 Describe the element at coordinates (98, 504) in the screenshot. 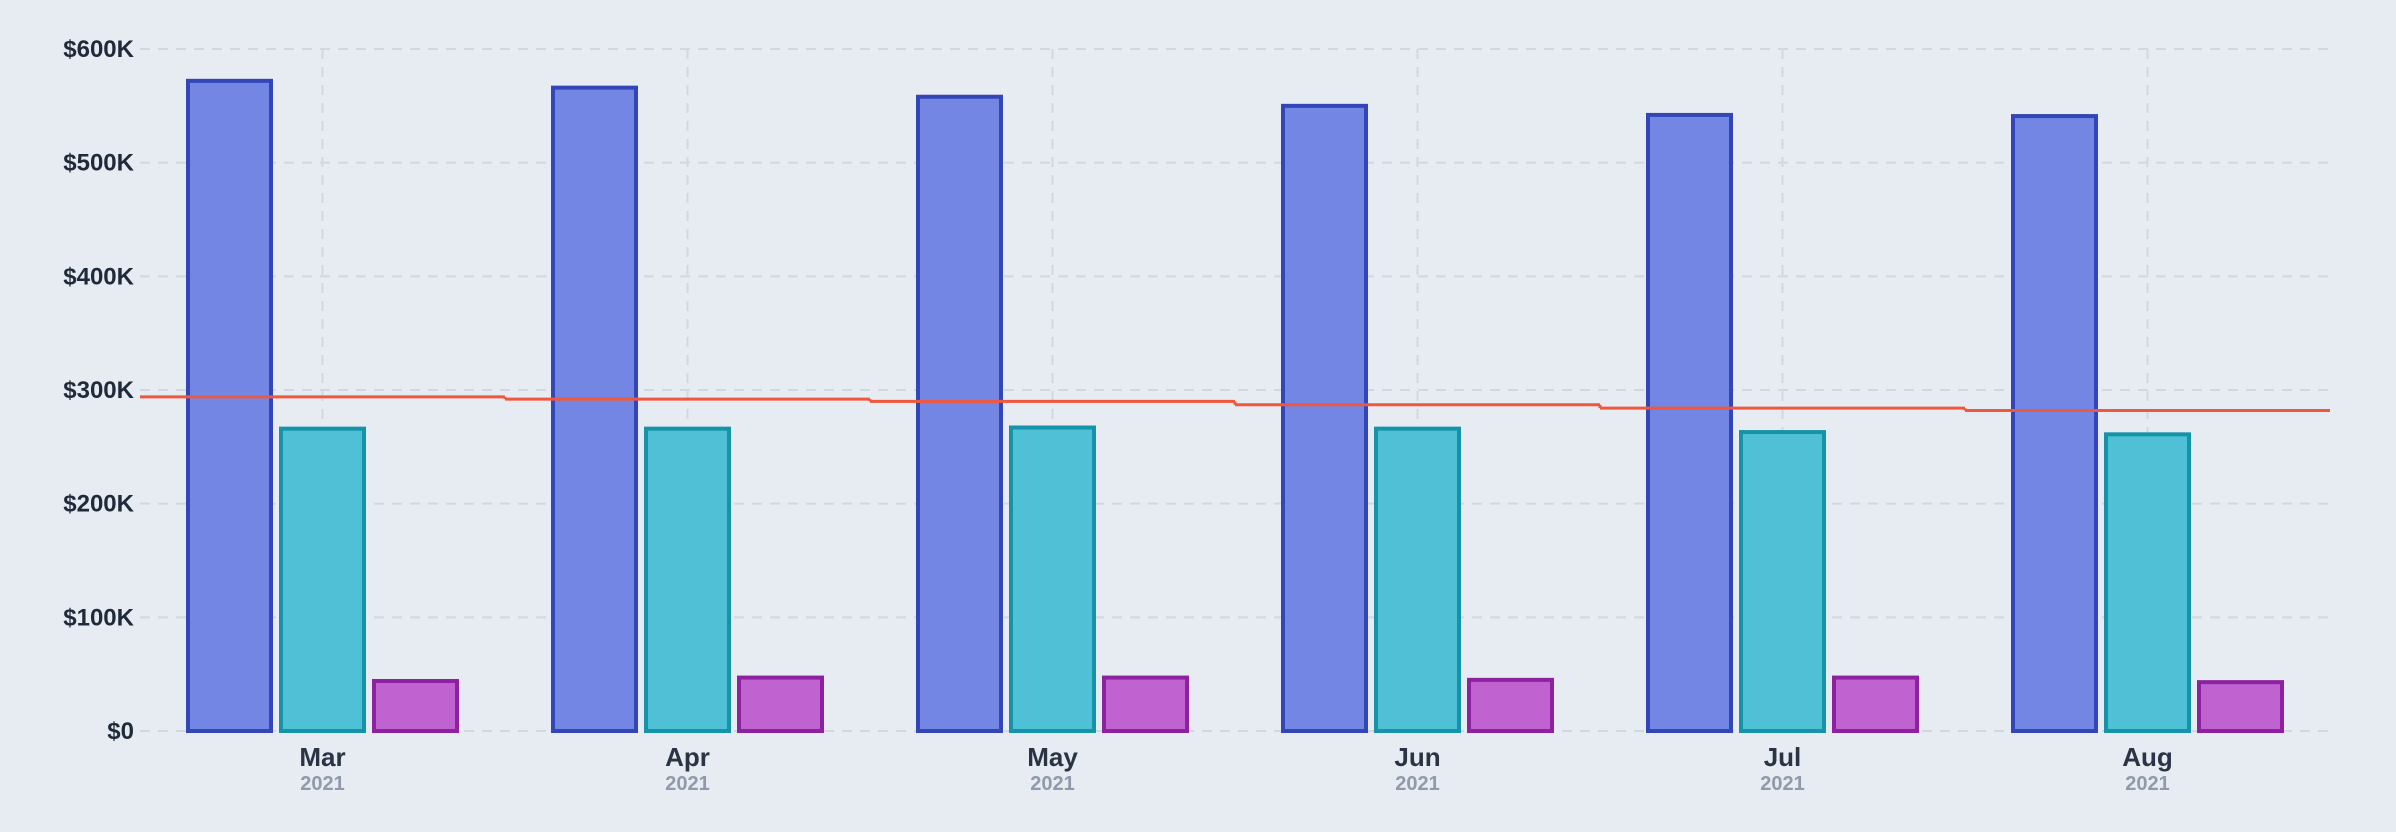

I see `y-tick-label: $200K` at that location.